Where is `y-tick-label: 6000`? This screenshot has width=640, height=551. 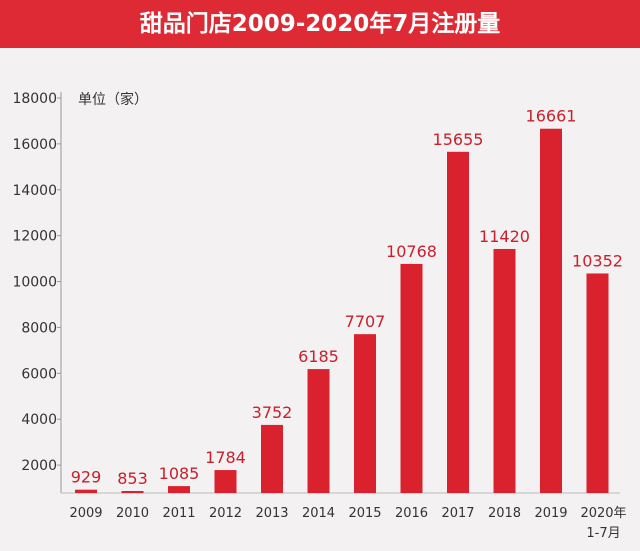 y-tick-label: 6000 is located at coordinates (39, 374).